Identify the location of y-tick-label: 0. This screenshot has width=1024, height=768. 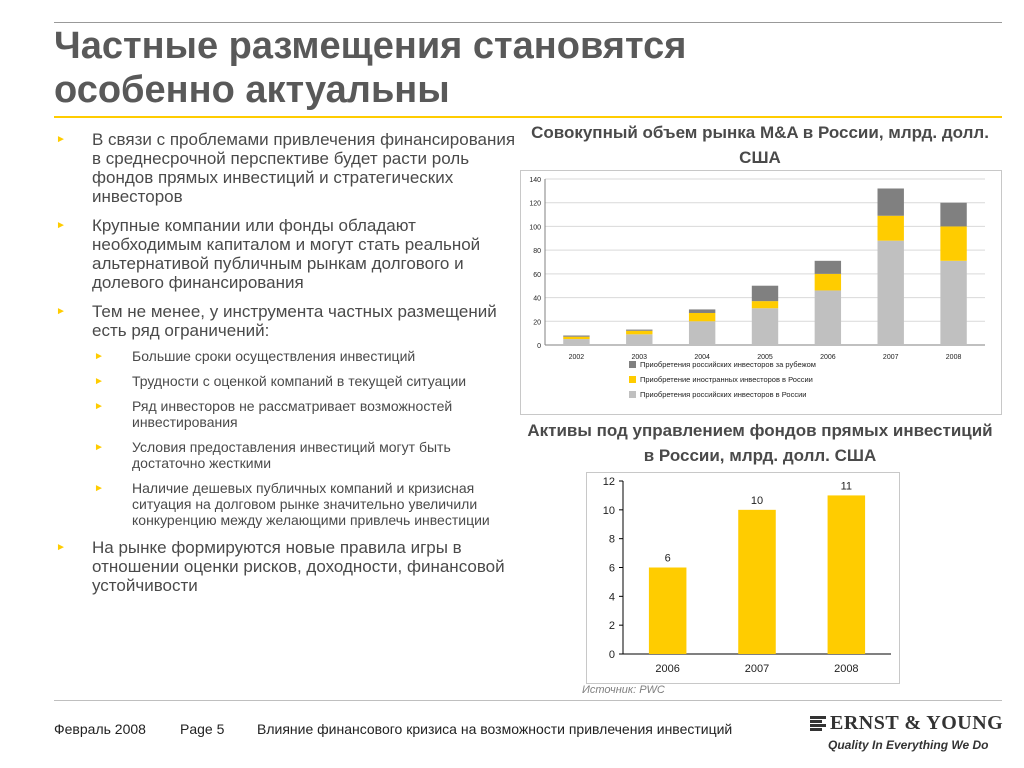
(539, 346).